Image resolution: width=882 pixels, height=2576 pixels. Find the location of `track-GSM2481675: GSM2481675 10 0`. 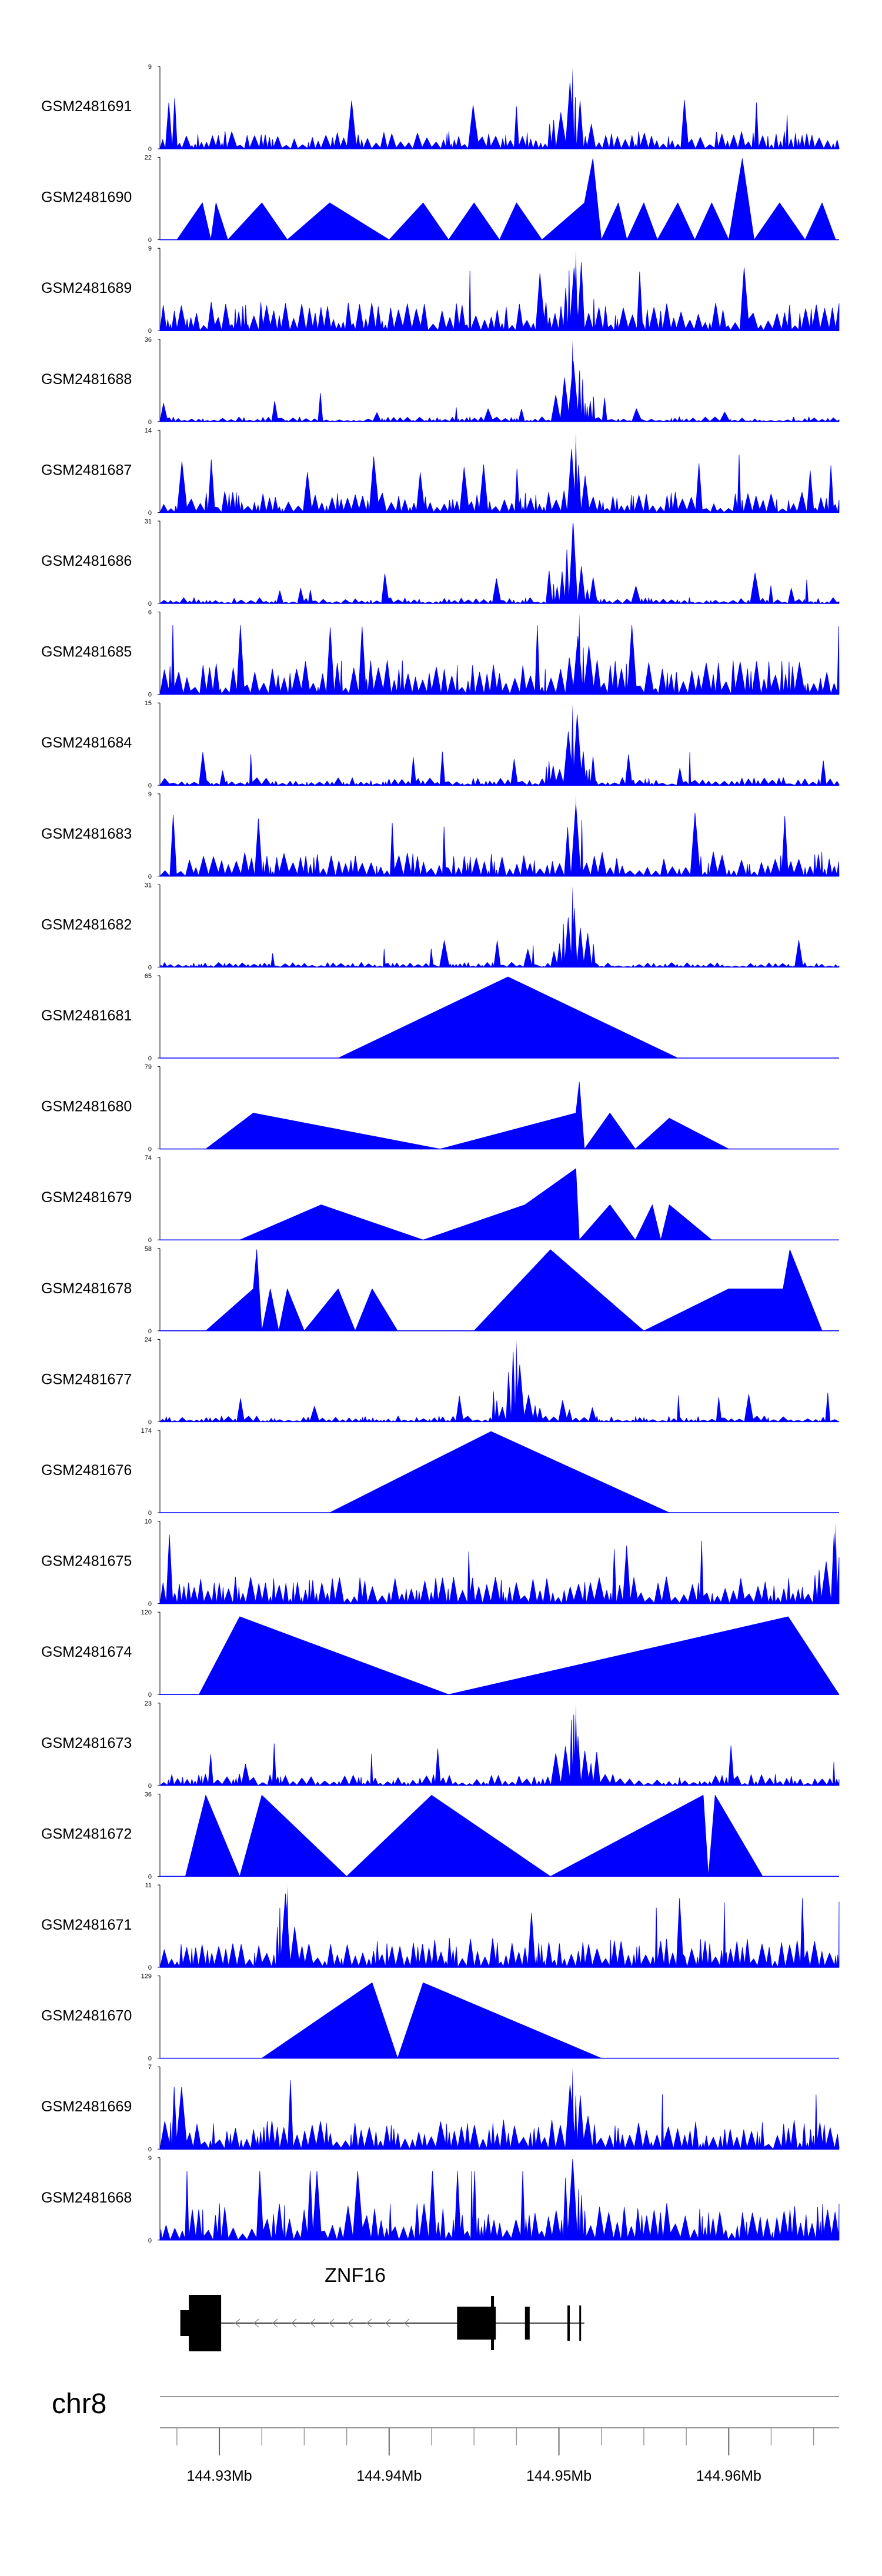

track-GSM2481675: GSM2481675 10 0 is located at coordinates (440, 1563).